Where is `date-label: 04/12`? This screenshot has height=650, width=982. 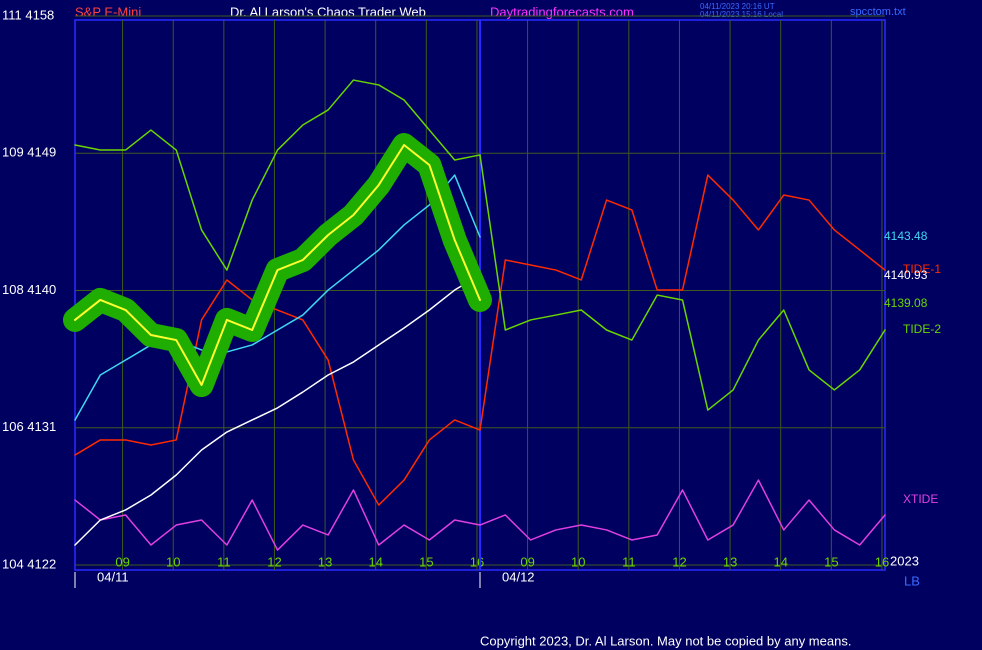
date-label: 04/12 is located at coordinates (518, 576).